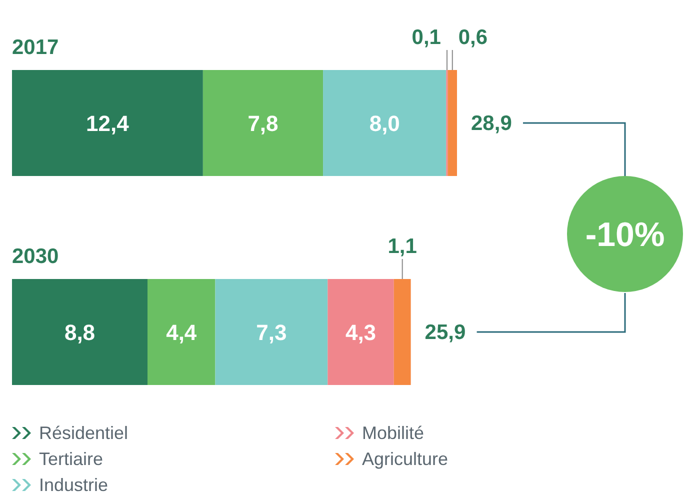 The height and width of the screenshot is (494, 689). I want to click on legend-label: Industrie, so click(73, 484).